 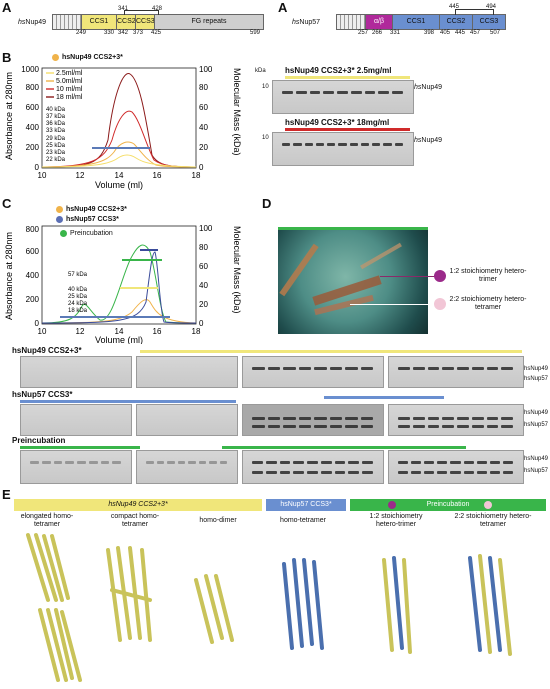 I want to click on row1-label-49: hsNup49, so click(x=536, y=369).